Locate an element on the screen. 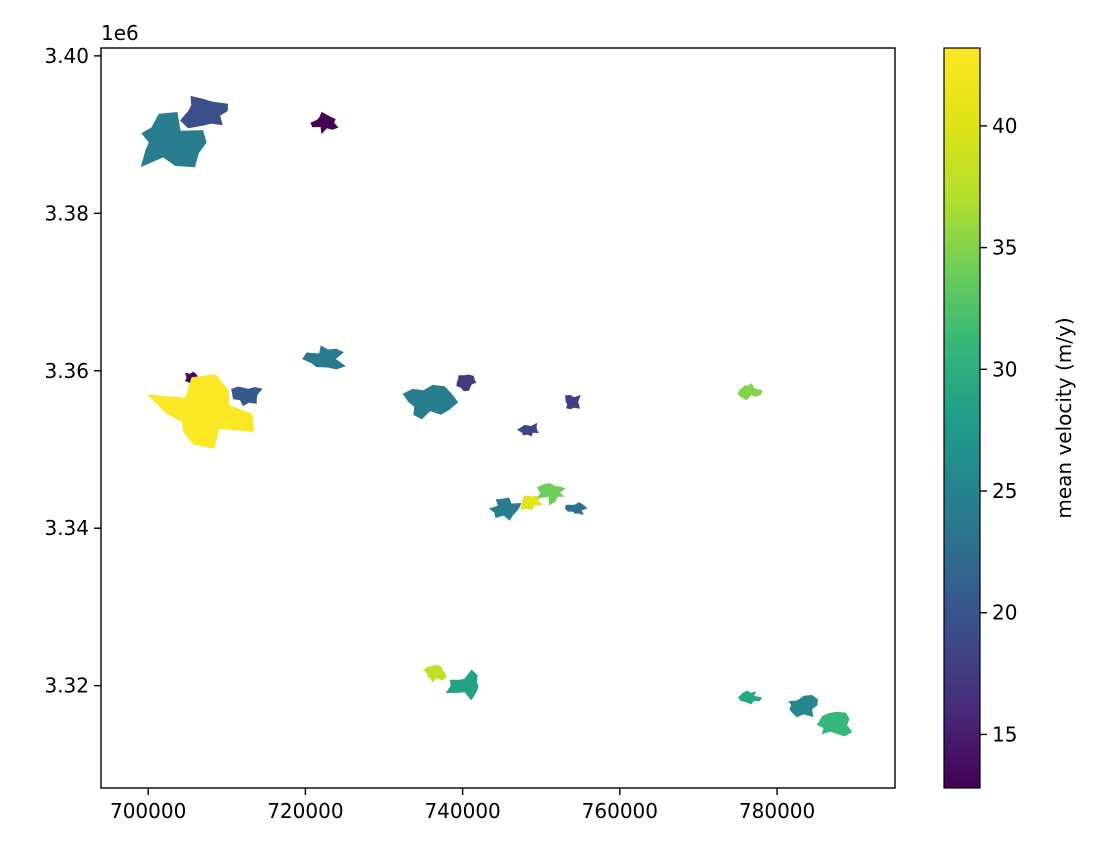 This screenshot has width=1095, height=855. colorbar-tick-label: 30 is located at coordinates (1004, 369).